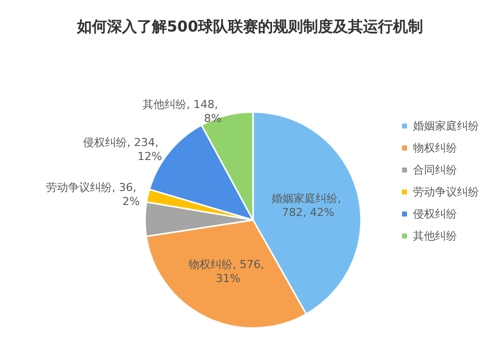 Image resolution: width=500 pixels, height=362 pixels. What do you see at coordinates (308, 205) in the screenshot?
I see `data-label: 婚姻家庭纠纷, 782, 42%` at bounding box center [308, 205].